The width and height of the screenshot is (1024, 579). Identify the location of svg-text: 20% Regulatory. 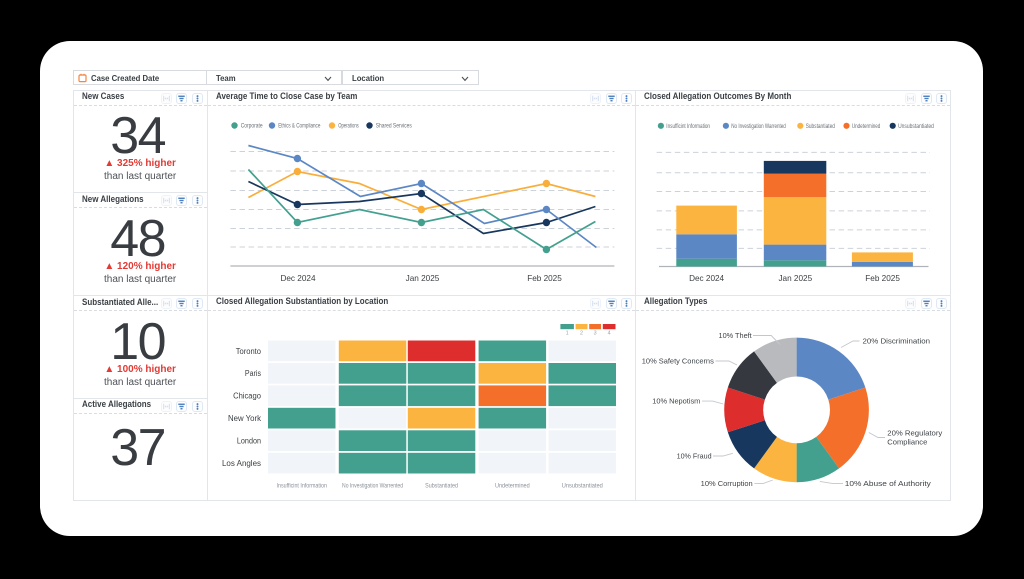
(914, 432).